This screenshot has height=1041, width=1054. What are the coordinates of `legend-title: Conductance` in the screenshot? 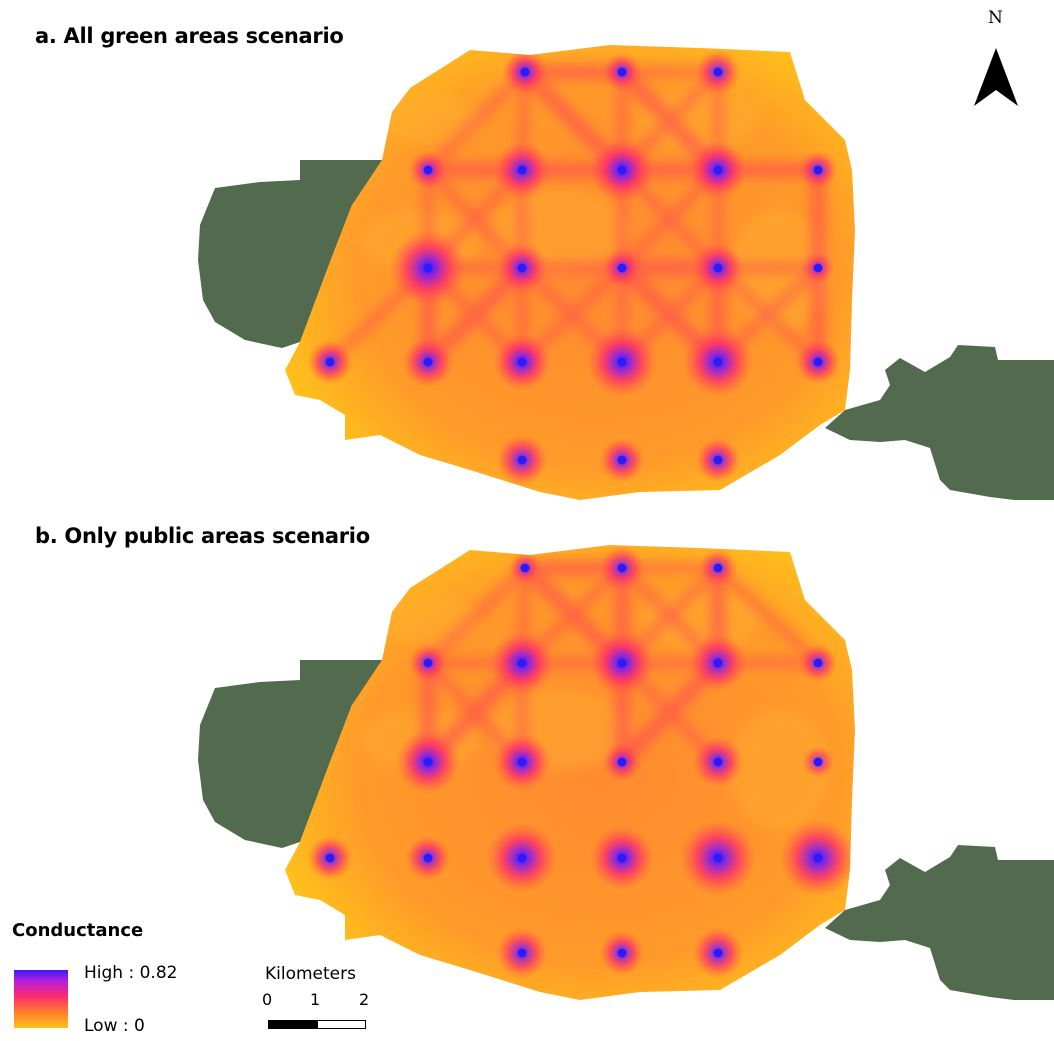 It's located at (78, 930).